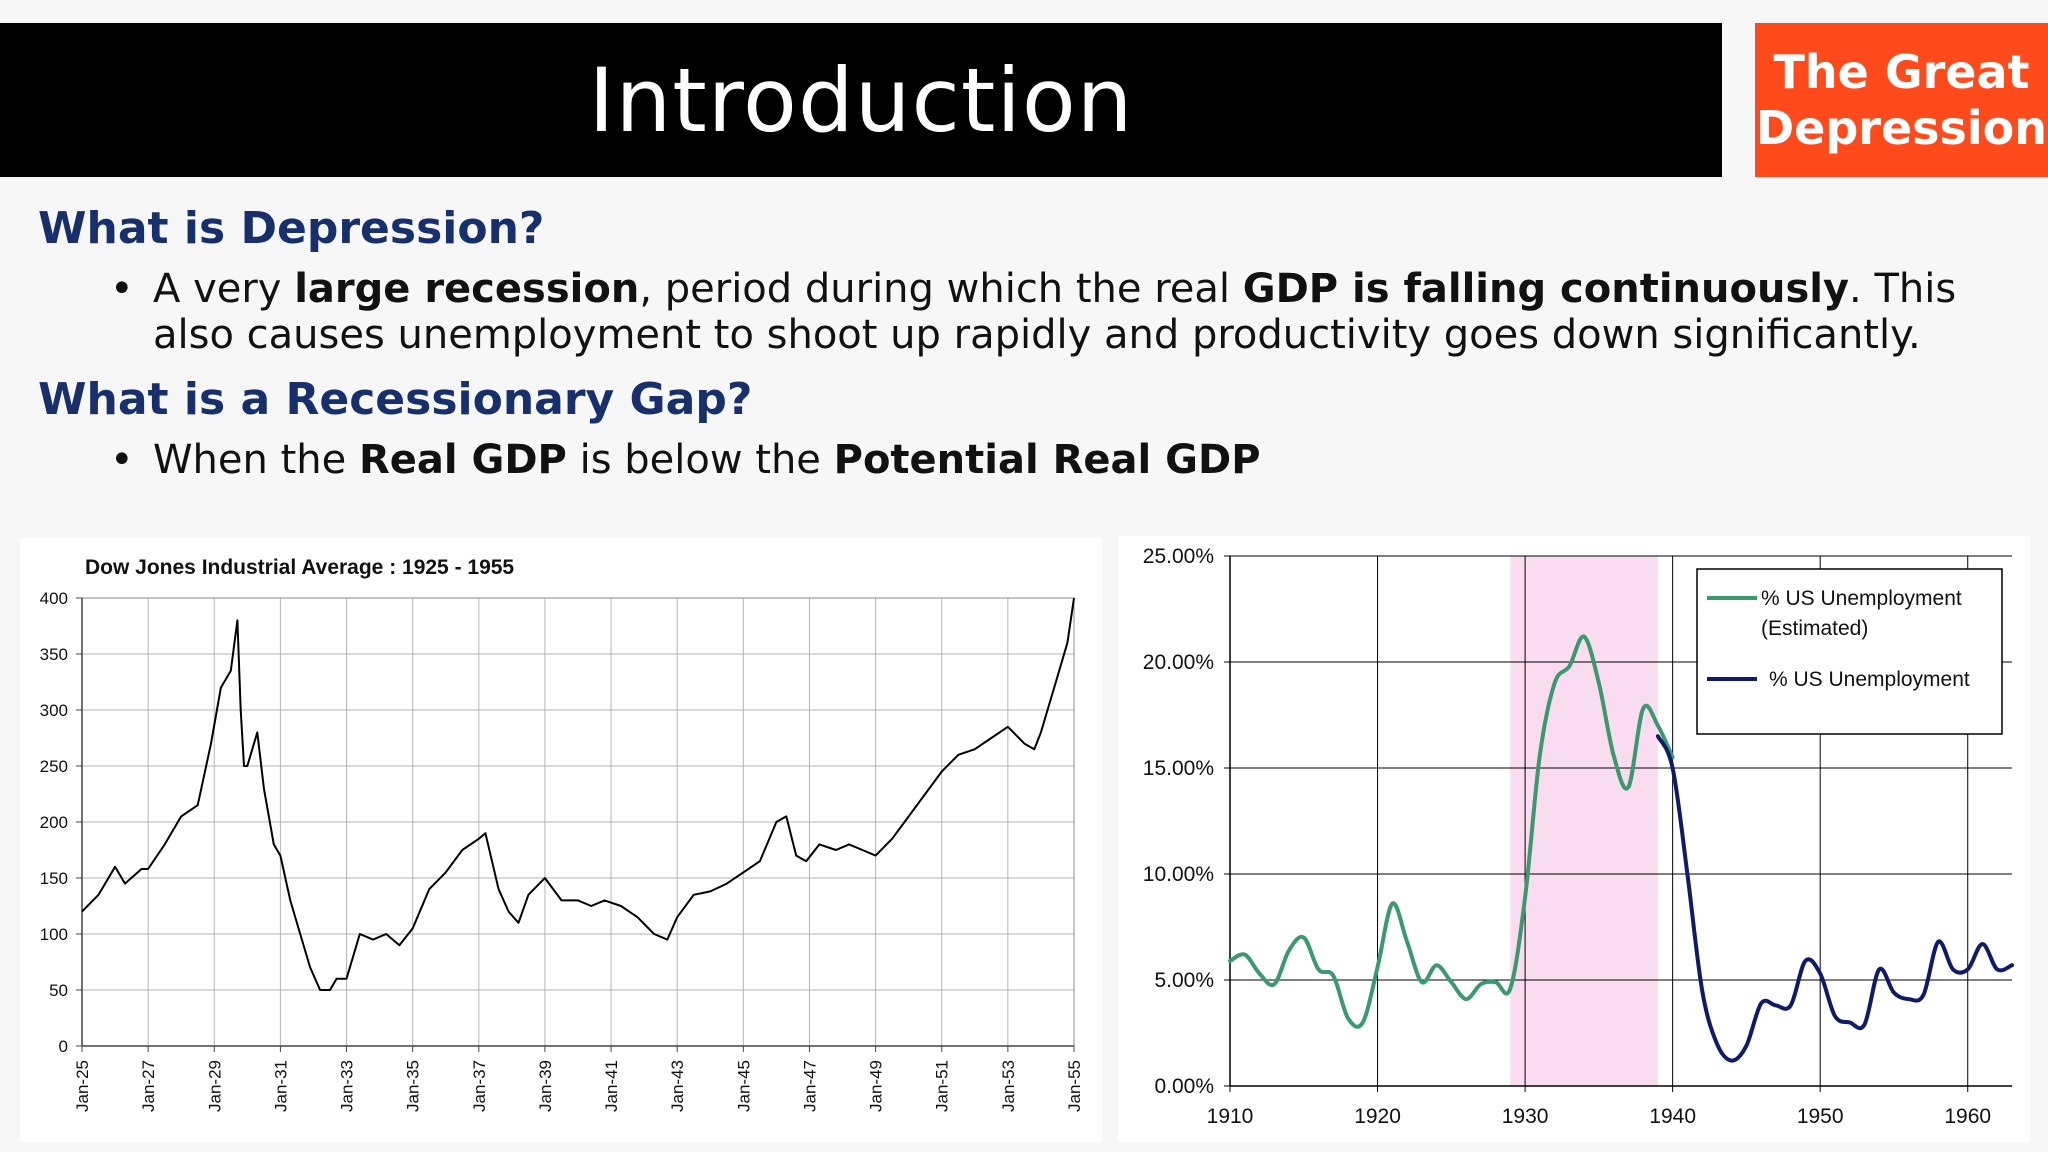 The height and width of the screenshot is (1152, 2048). Describe the element at coordinates (467, 289) in the screenshot. I see `bullet-bold-part: large recession` at that location.